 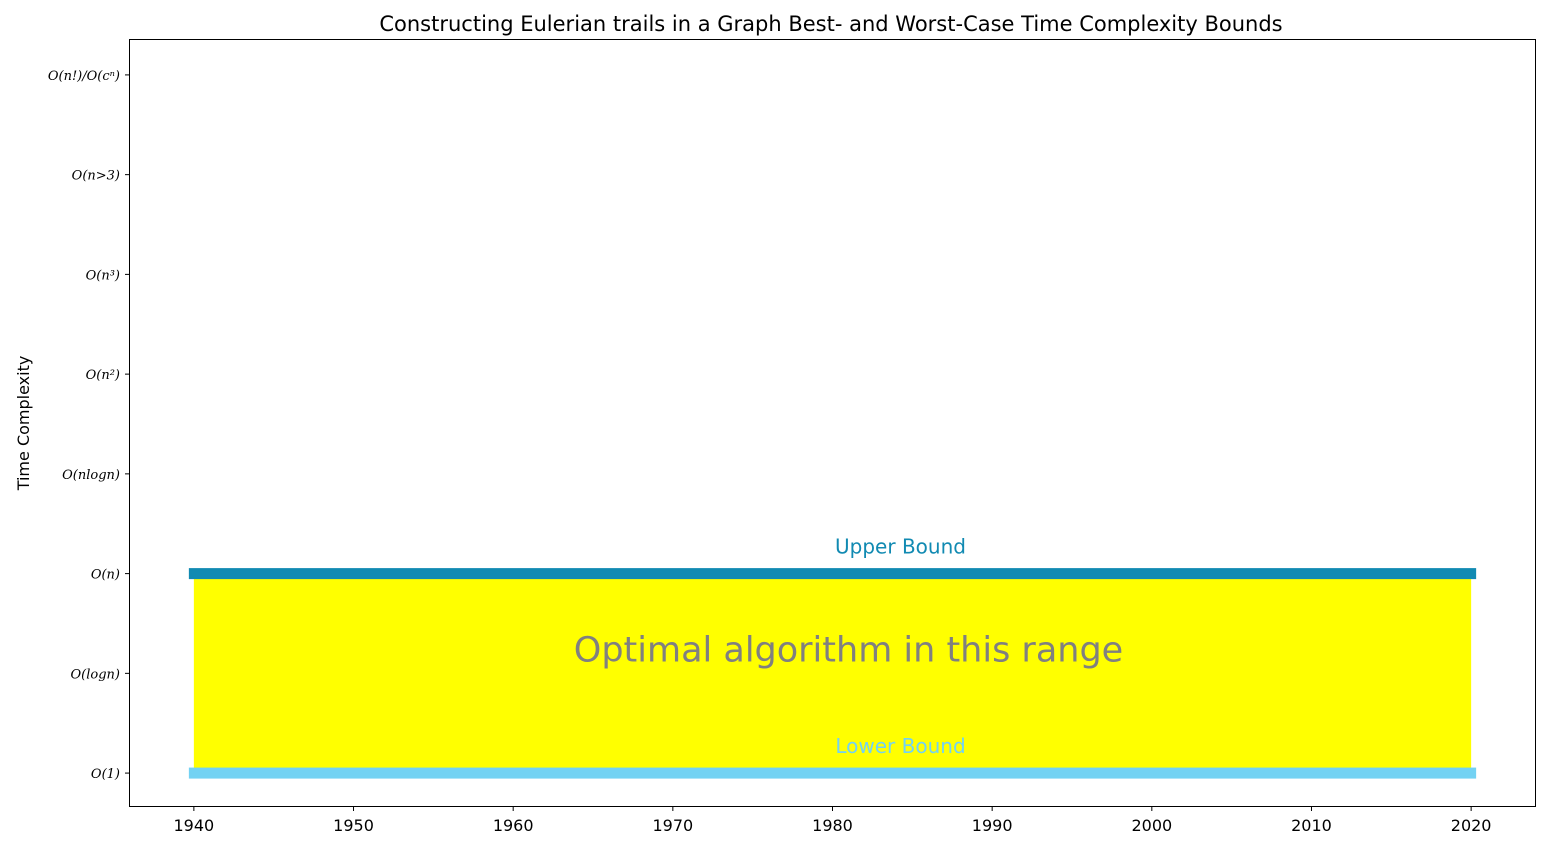 I want to click on x-tick-label: 1990, so click(x=992, y=825).